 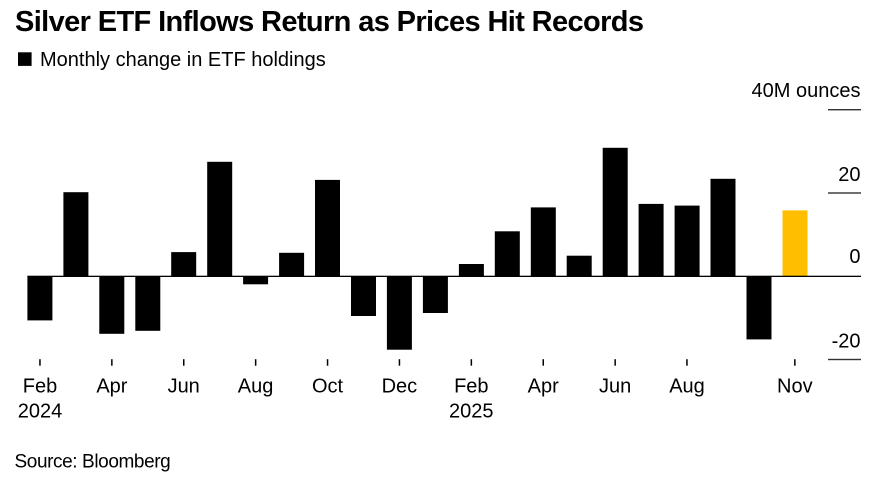 I want to click on svg-text: Dec, so click(x=400, y=387).